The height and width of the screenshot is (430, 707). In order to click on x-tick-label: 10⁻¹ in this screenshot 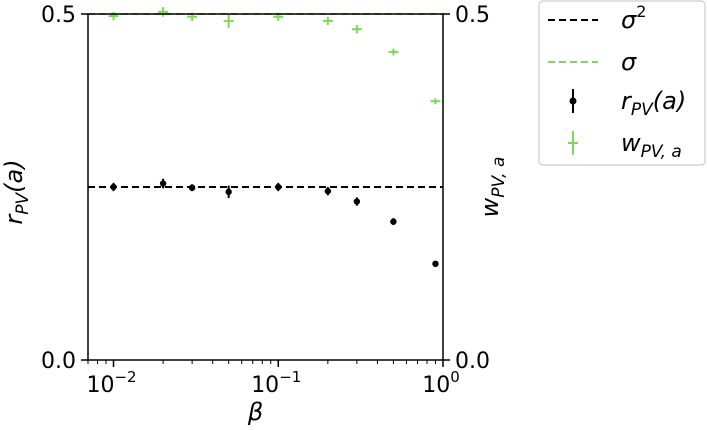, I will do `click(276, 383)`.